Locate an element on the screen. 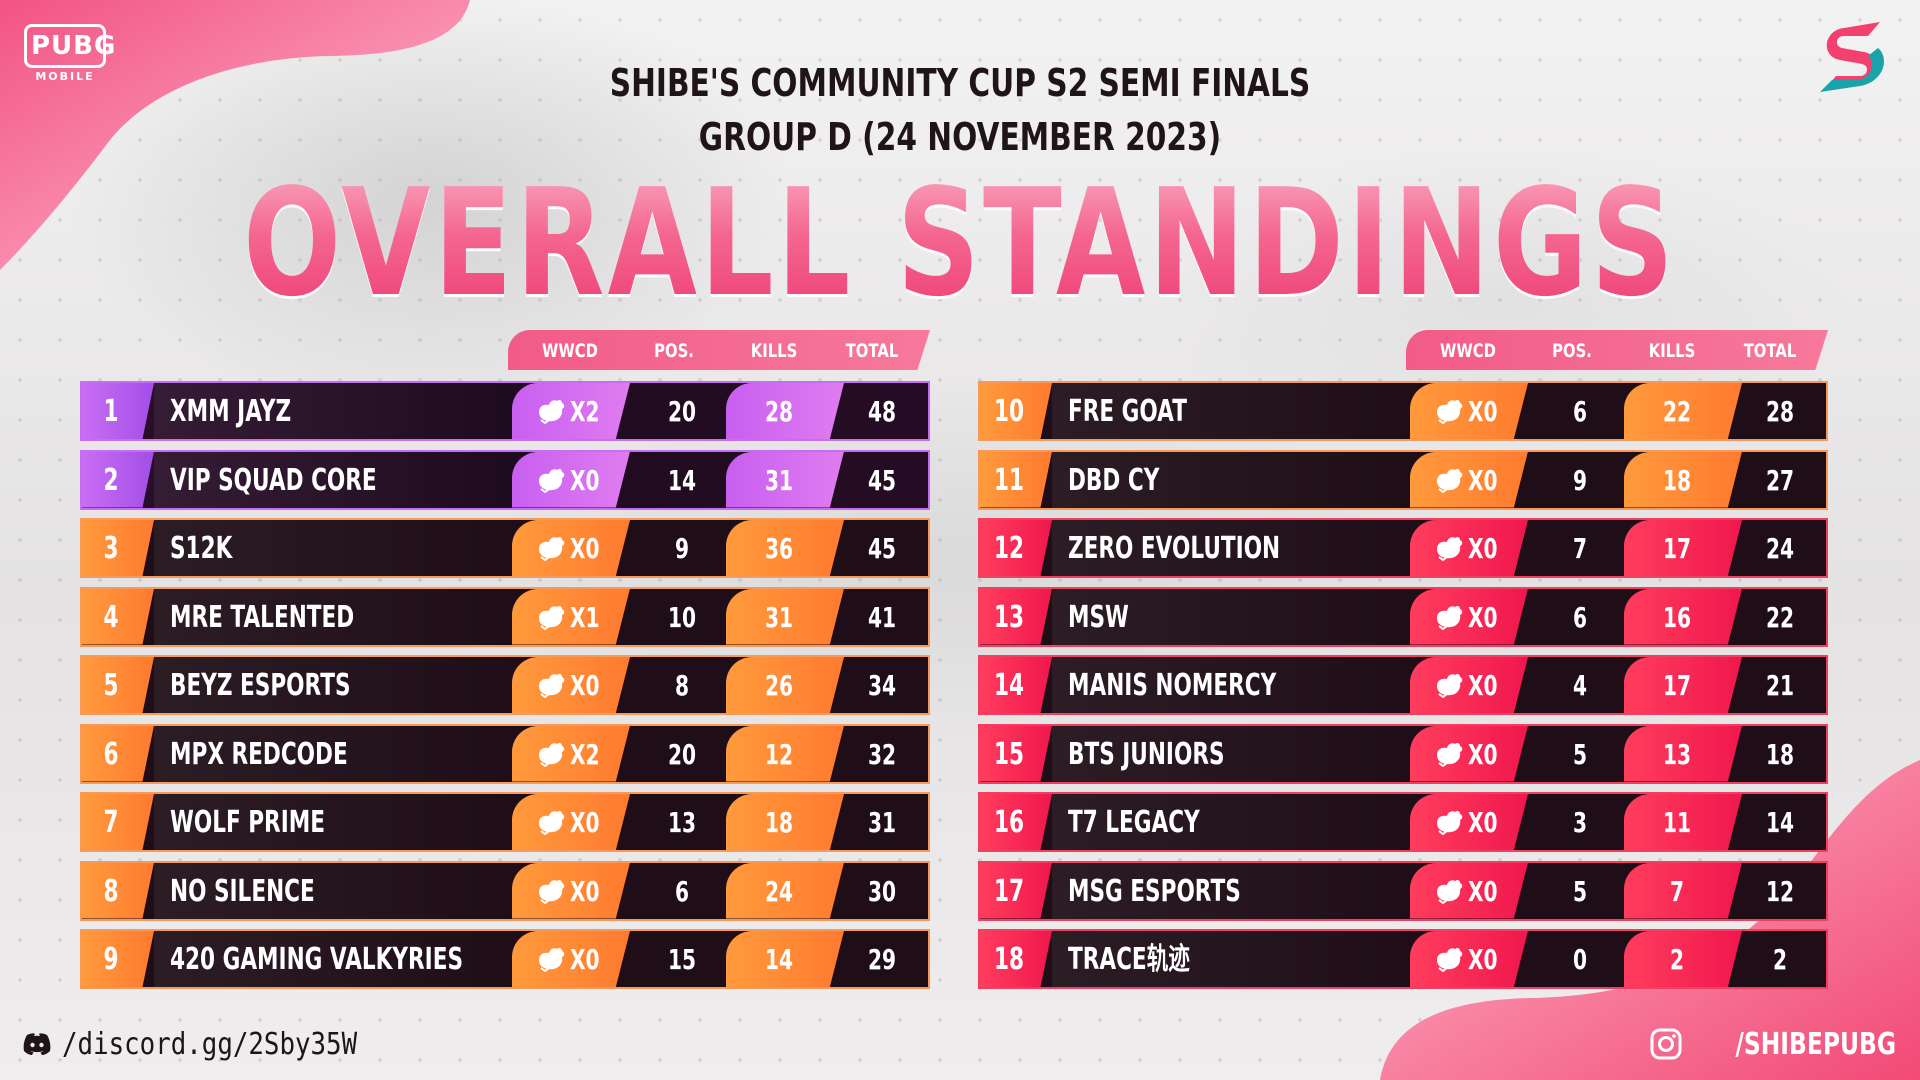 This screenshot has width=1920, height=1080. rank-badge: 5 is located at coordinates (118, 685).